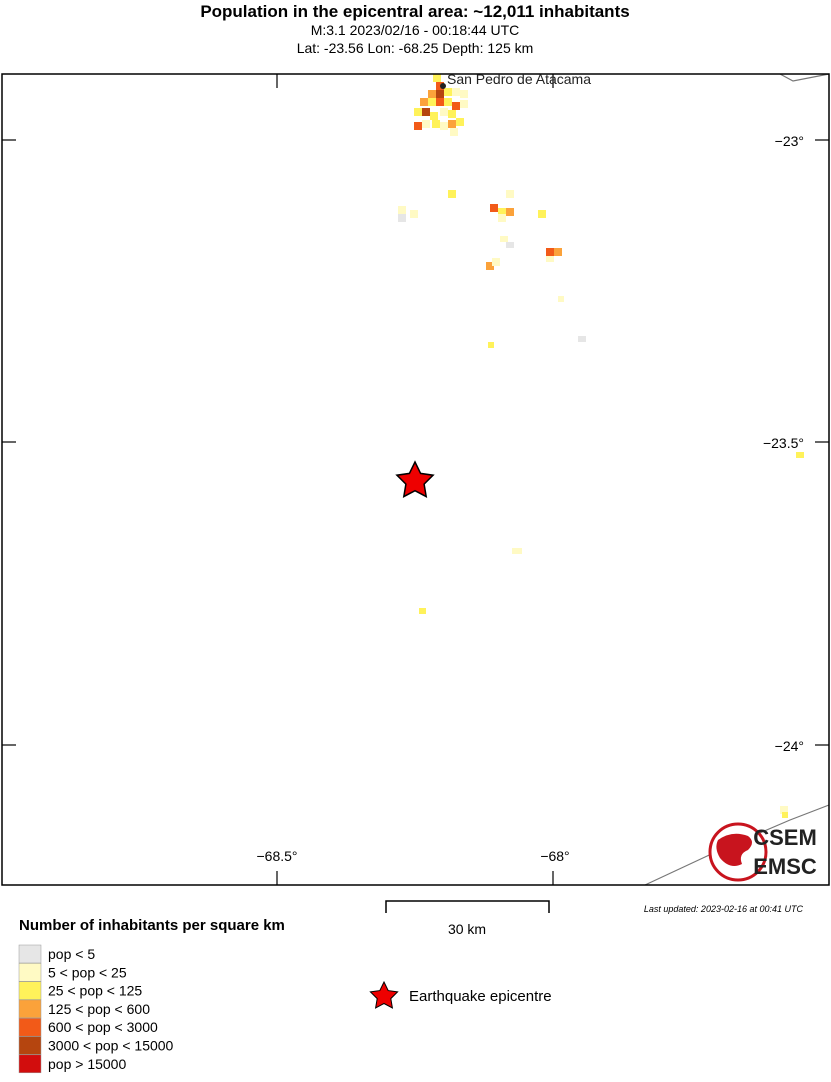 The width and height of the screenshot is (831, 1082). I want to click on legend-epicentre: Earthquake epicentre, so click(480, 996).